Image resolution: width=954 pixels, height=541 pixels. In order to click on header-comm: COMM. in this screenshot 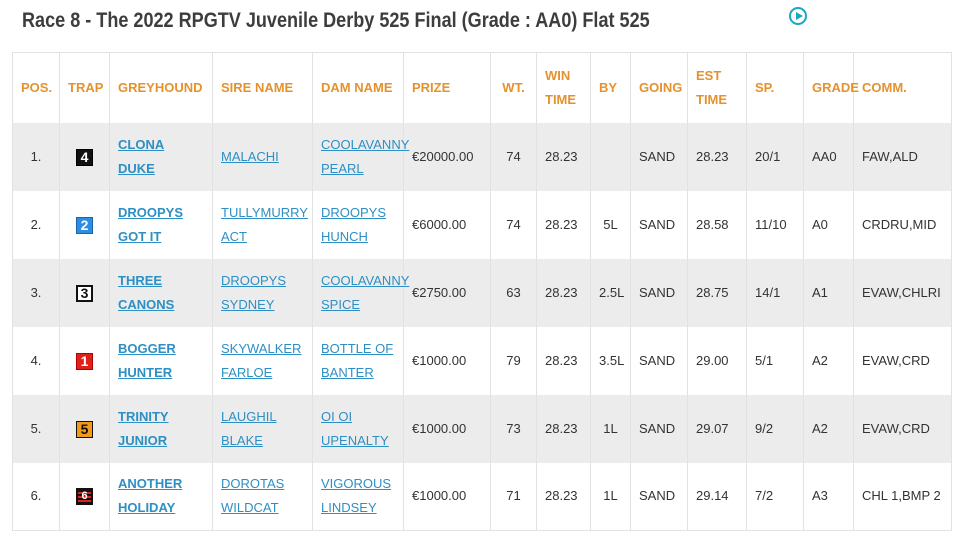, I will do `click(902, 87)`.